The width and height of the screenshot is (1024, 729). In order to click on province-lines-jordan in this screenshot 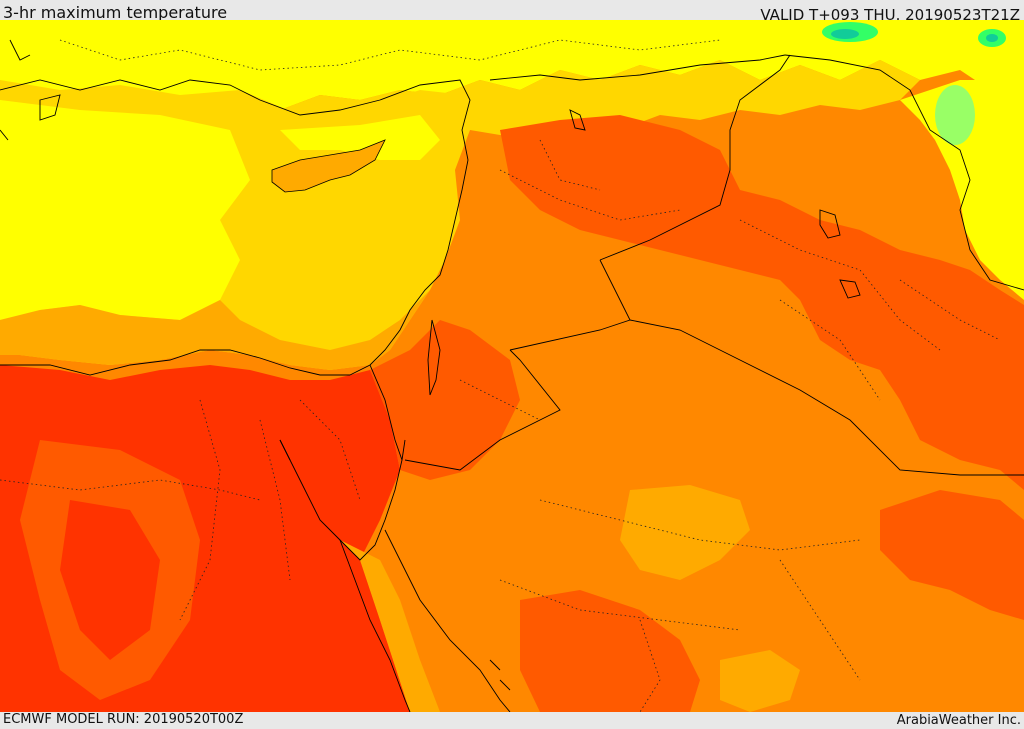, I will do `click(500, 400)`.